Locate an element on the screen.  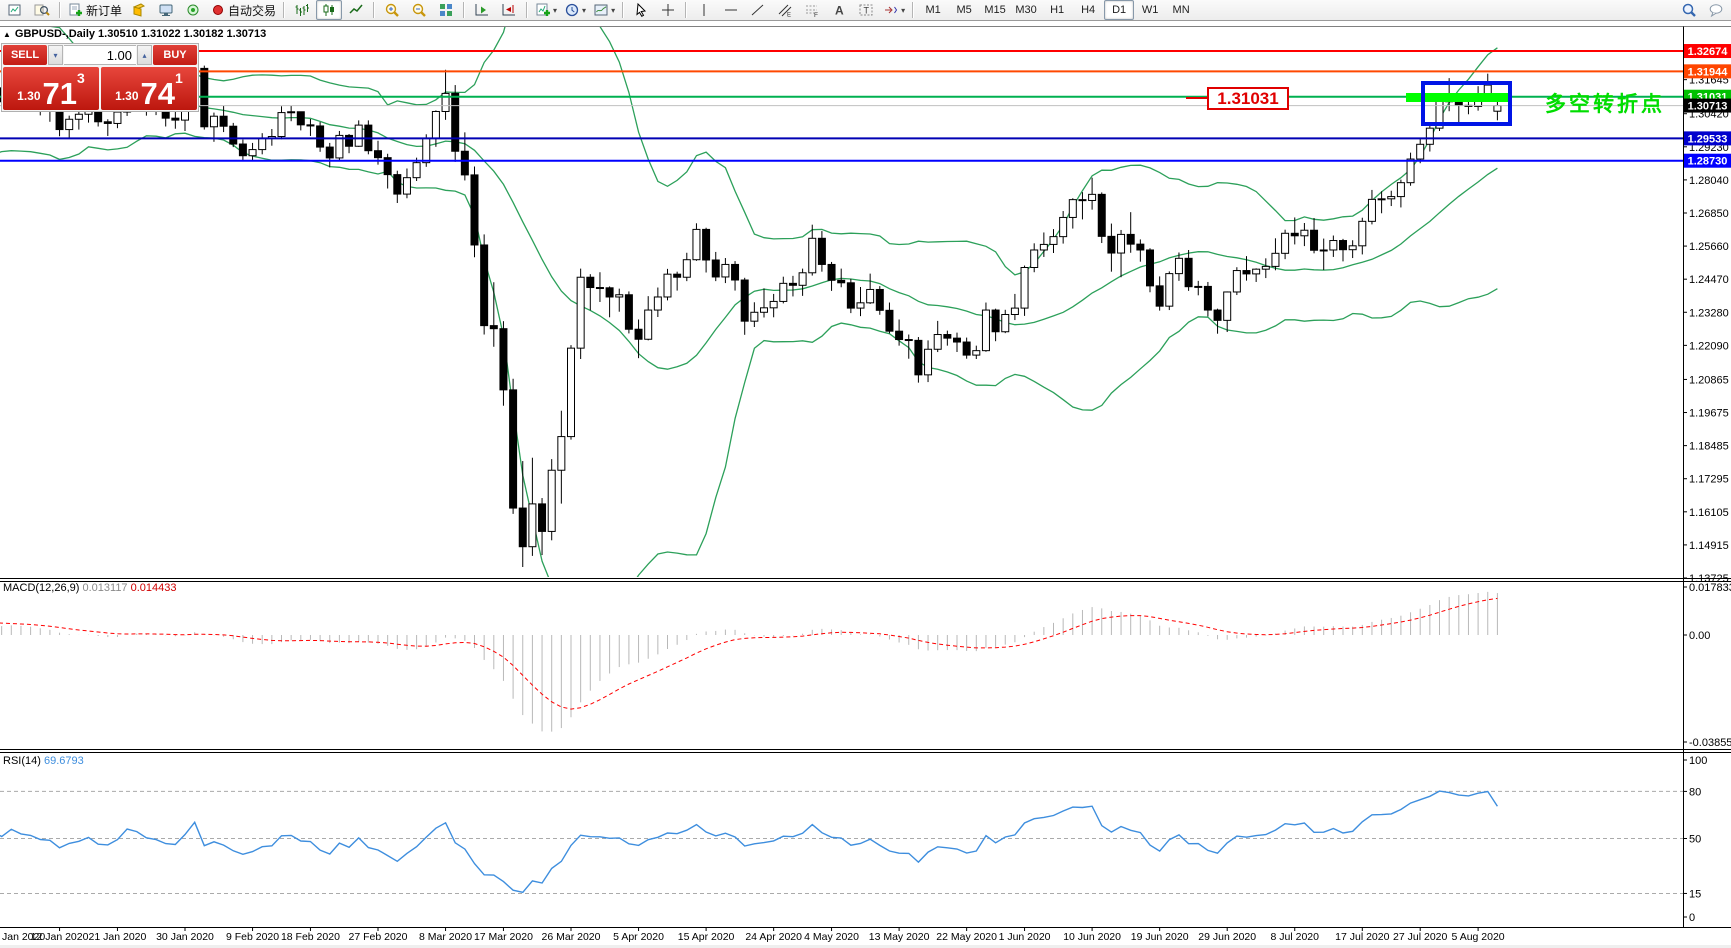
auto-scroll-icon is located at coordinates (482, 10).